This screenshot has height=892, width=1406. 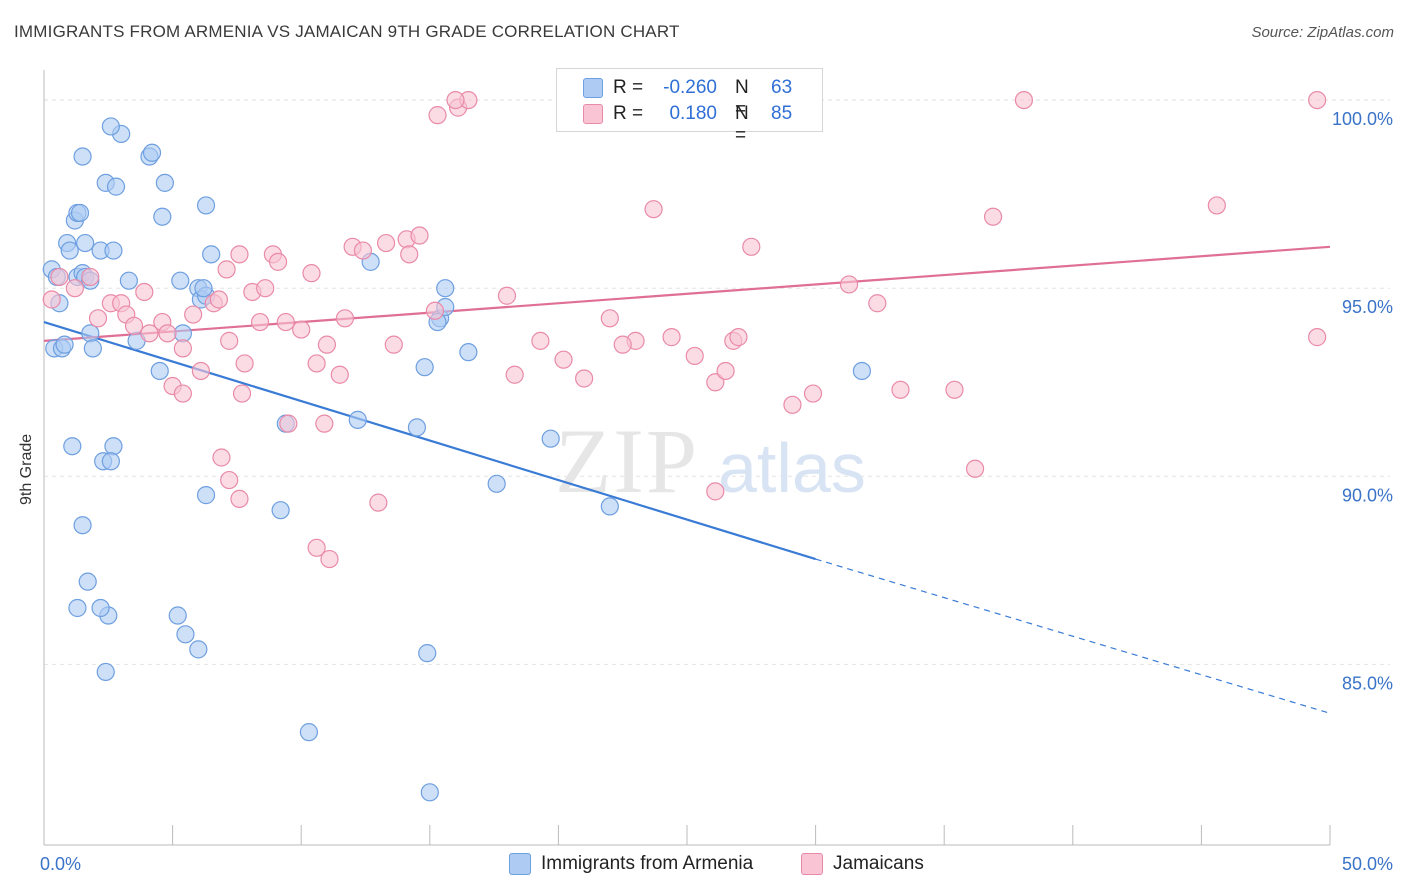 I want to click on watermark-atlas: atlas, so click(x=792, y=468).